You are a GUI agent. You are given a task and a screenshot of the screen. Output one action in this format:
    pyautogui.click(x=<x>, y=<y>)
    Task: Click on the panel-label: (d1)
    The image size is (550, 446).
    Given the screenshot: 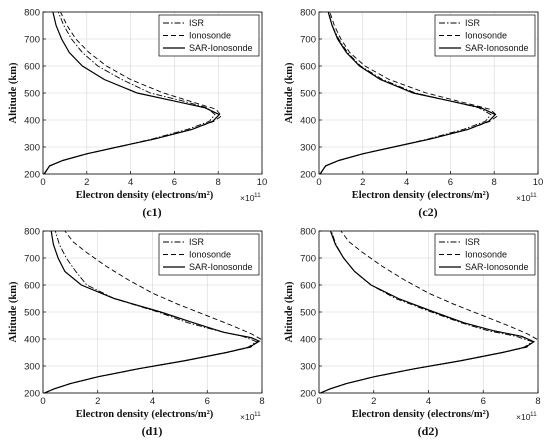 What is the action you would take?
    pyautogui.click(x=152, y=431)
    